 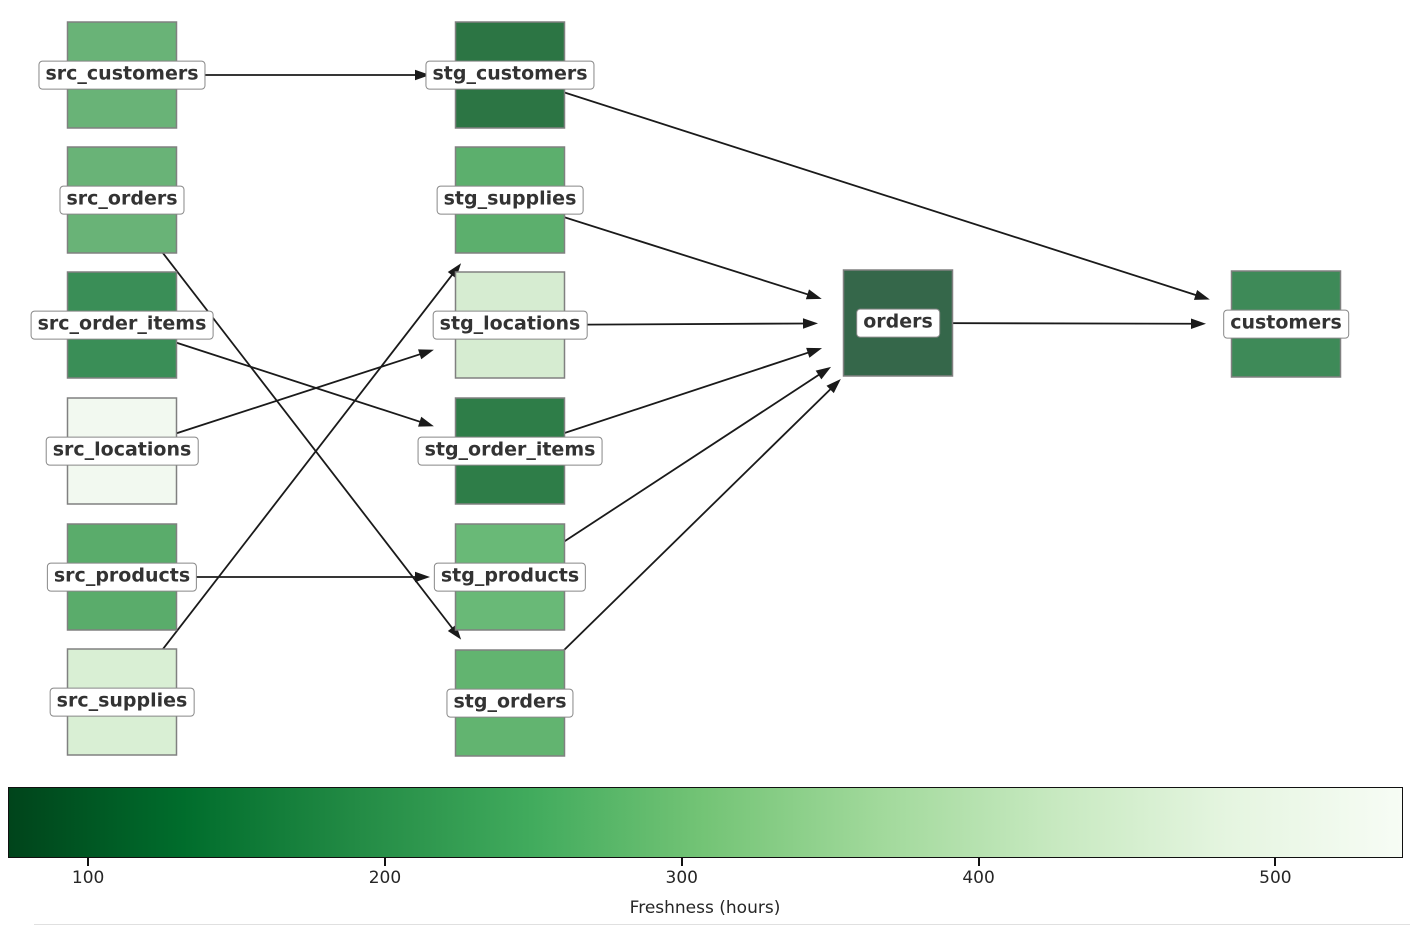 I want to click on colorbar-gradient, so click(x=705, y=822).